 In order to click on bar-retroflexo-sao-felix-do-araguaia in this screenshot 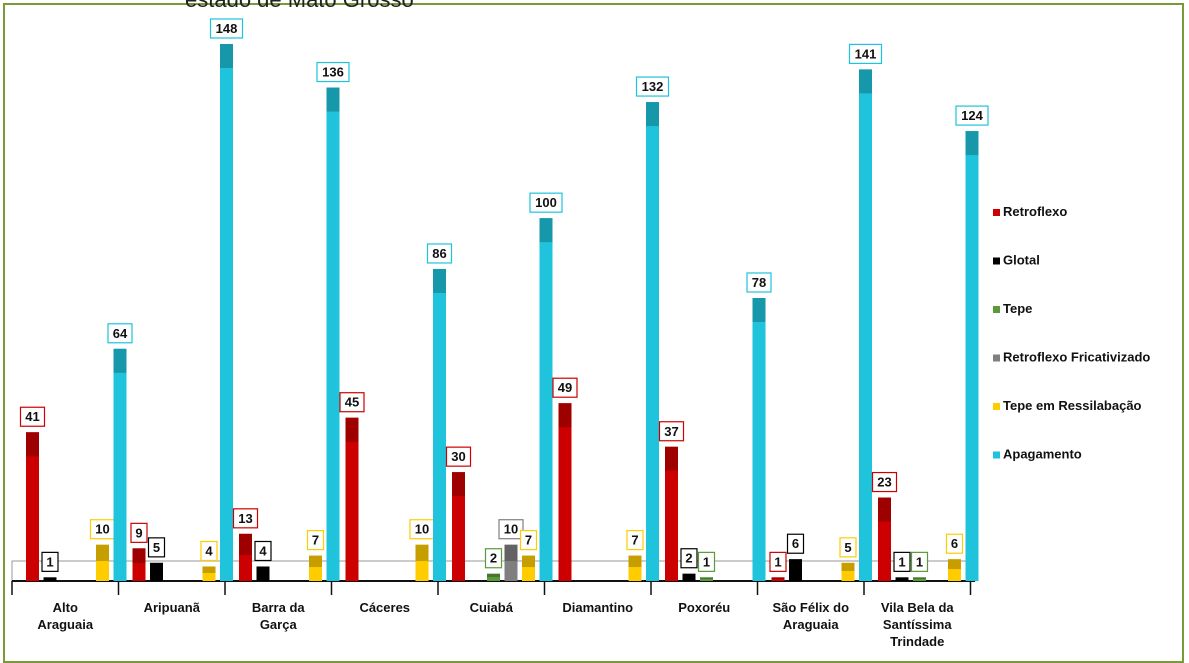, I will do `click(778, 579)`.